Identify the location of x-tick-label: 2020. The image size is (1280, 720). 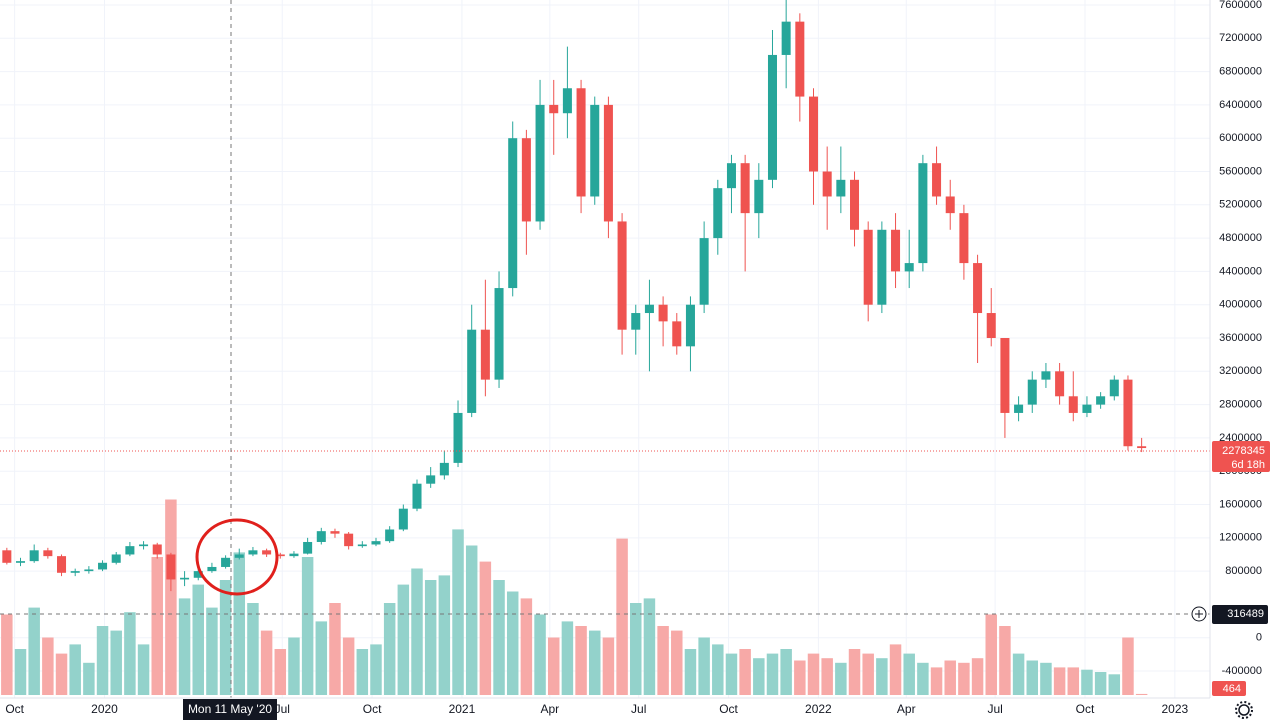
(104, 709).